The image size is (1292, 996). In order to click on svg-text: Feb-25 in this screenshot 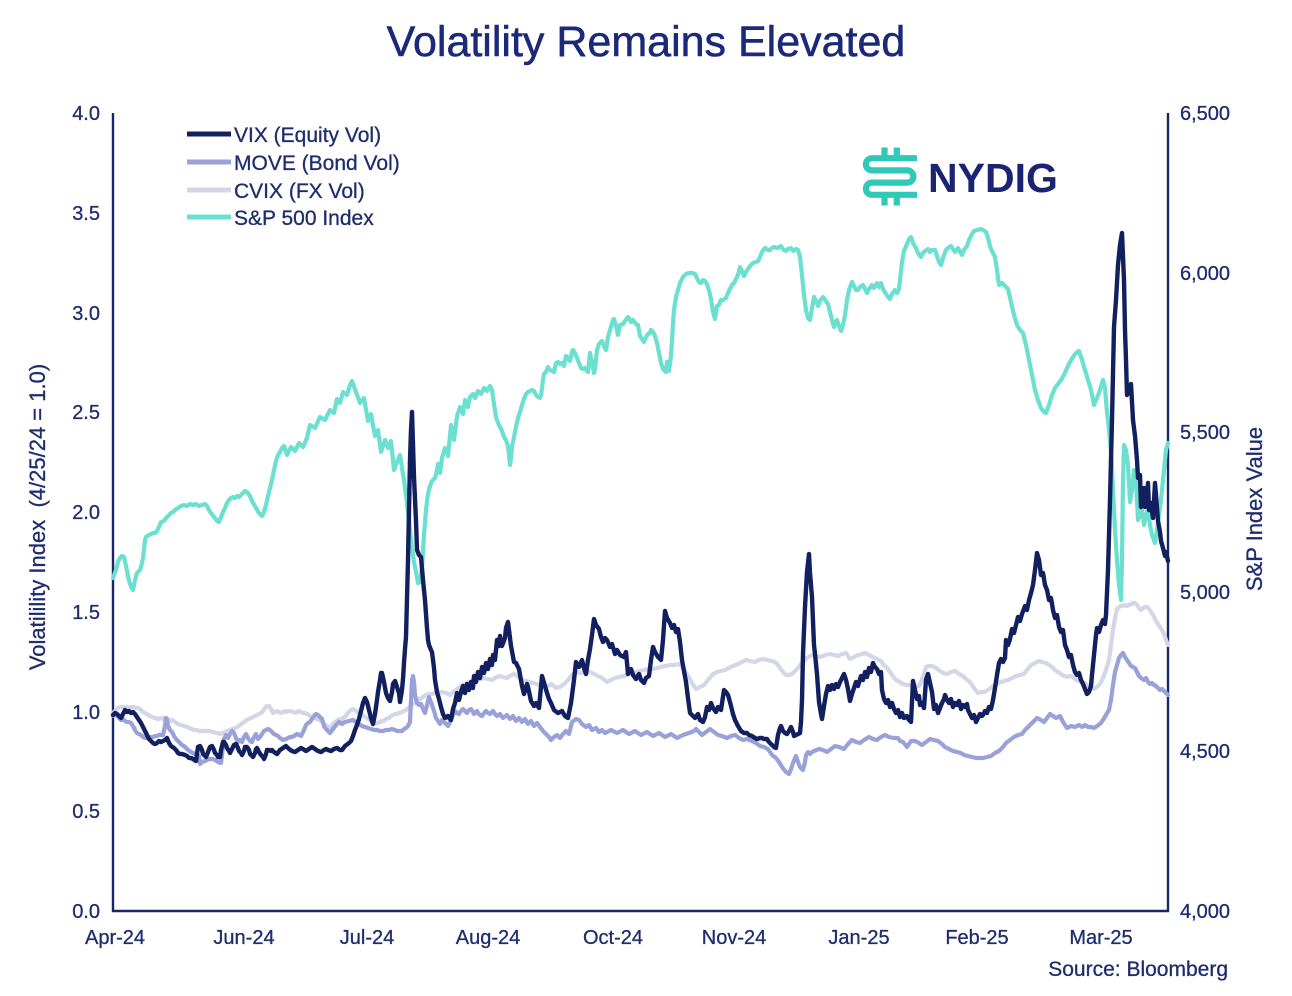, I will do `click(976, 938)`.